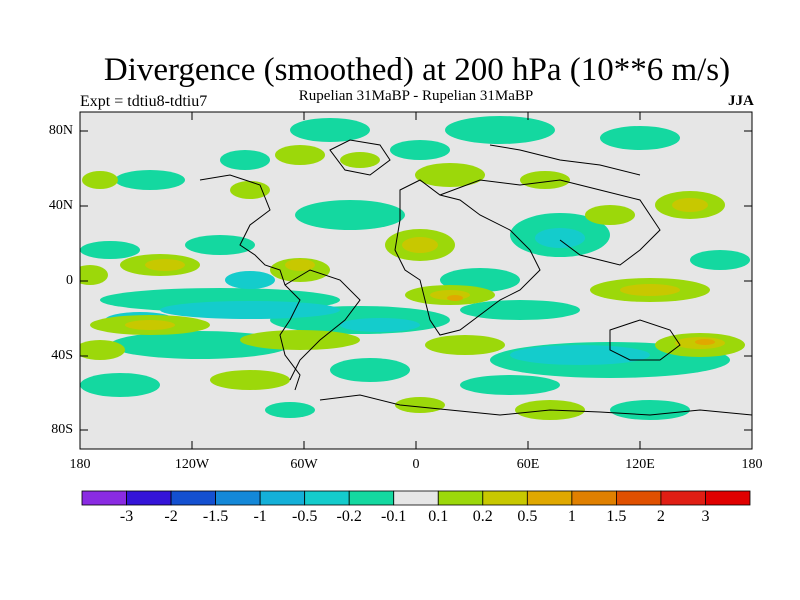 The image size is (800, 600). Describe the element at coordinates (62, 429) in the screenshot. I see `lat-label-80s: 80S` at that location.